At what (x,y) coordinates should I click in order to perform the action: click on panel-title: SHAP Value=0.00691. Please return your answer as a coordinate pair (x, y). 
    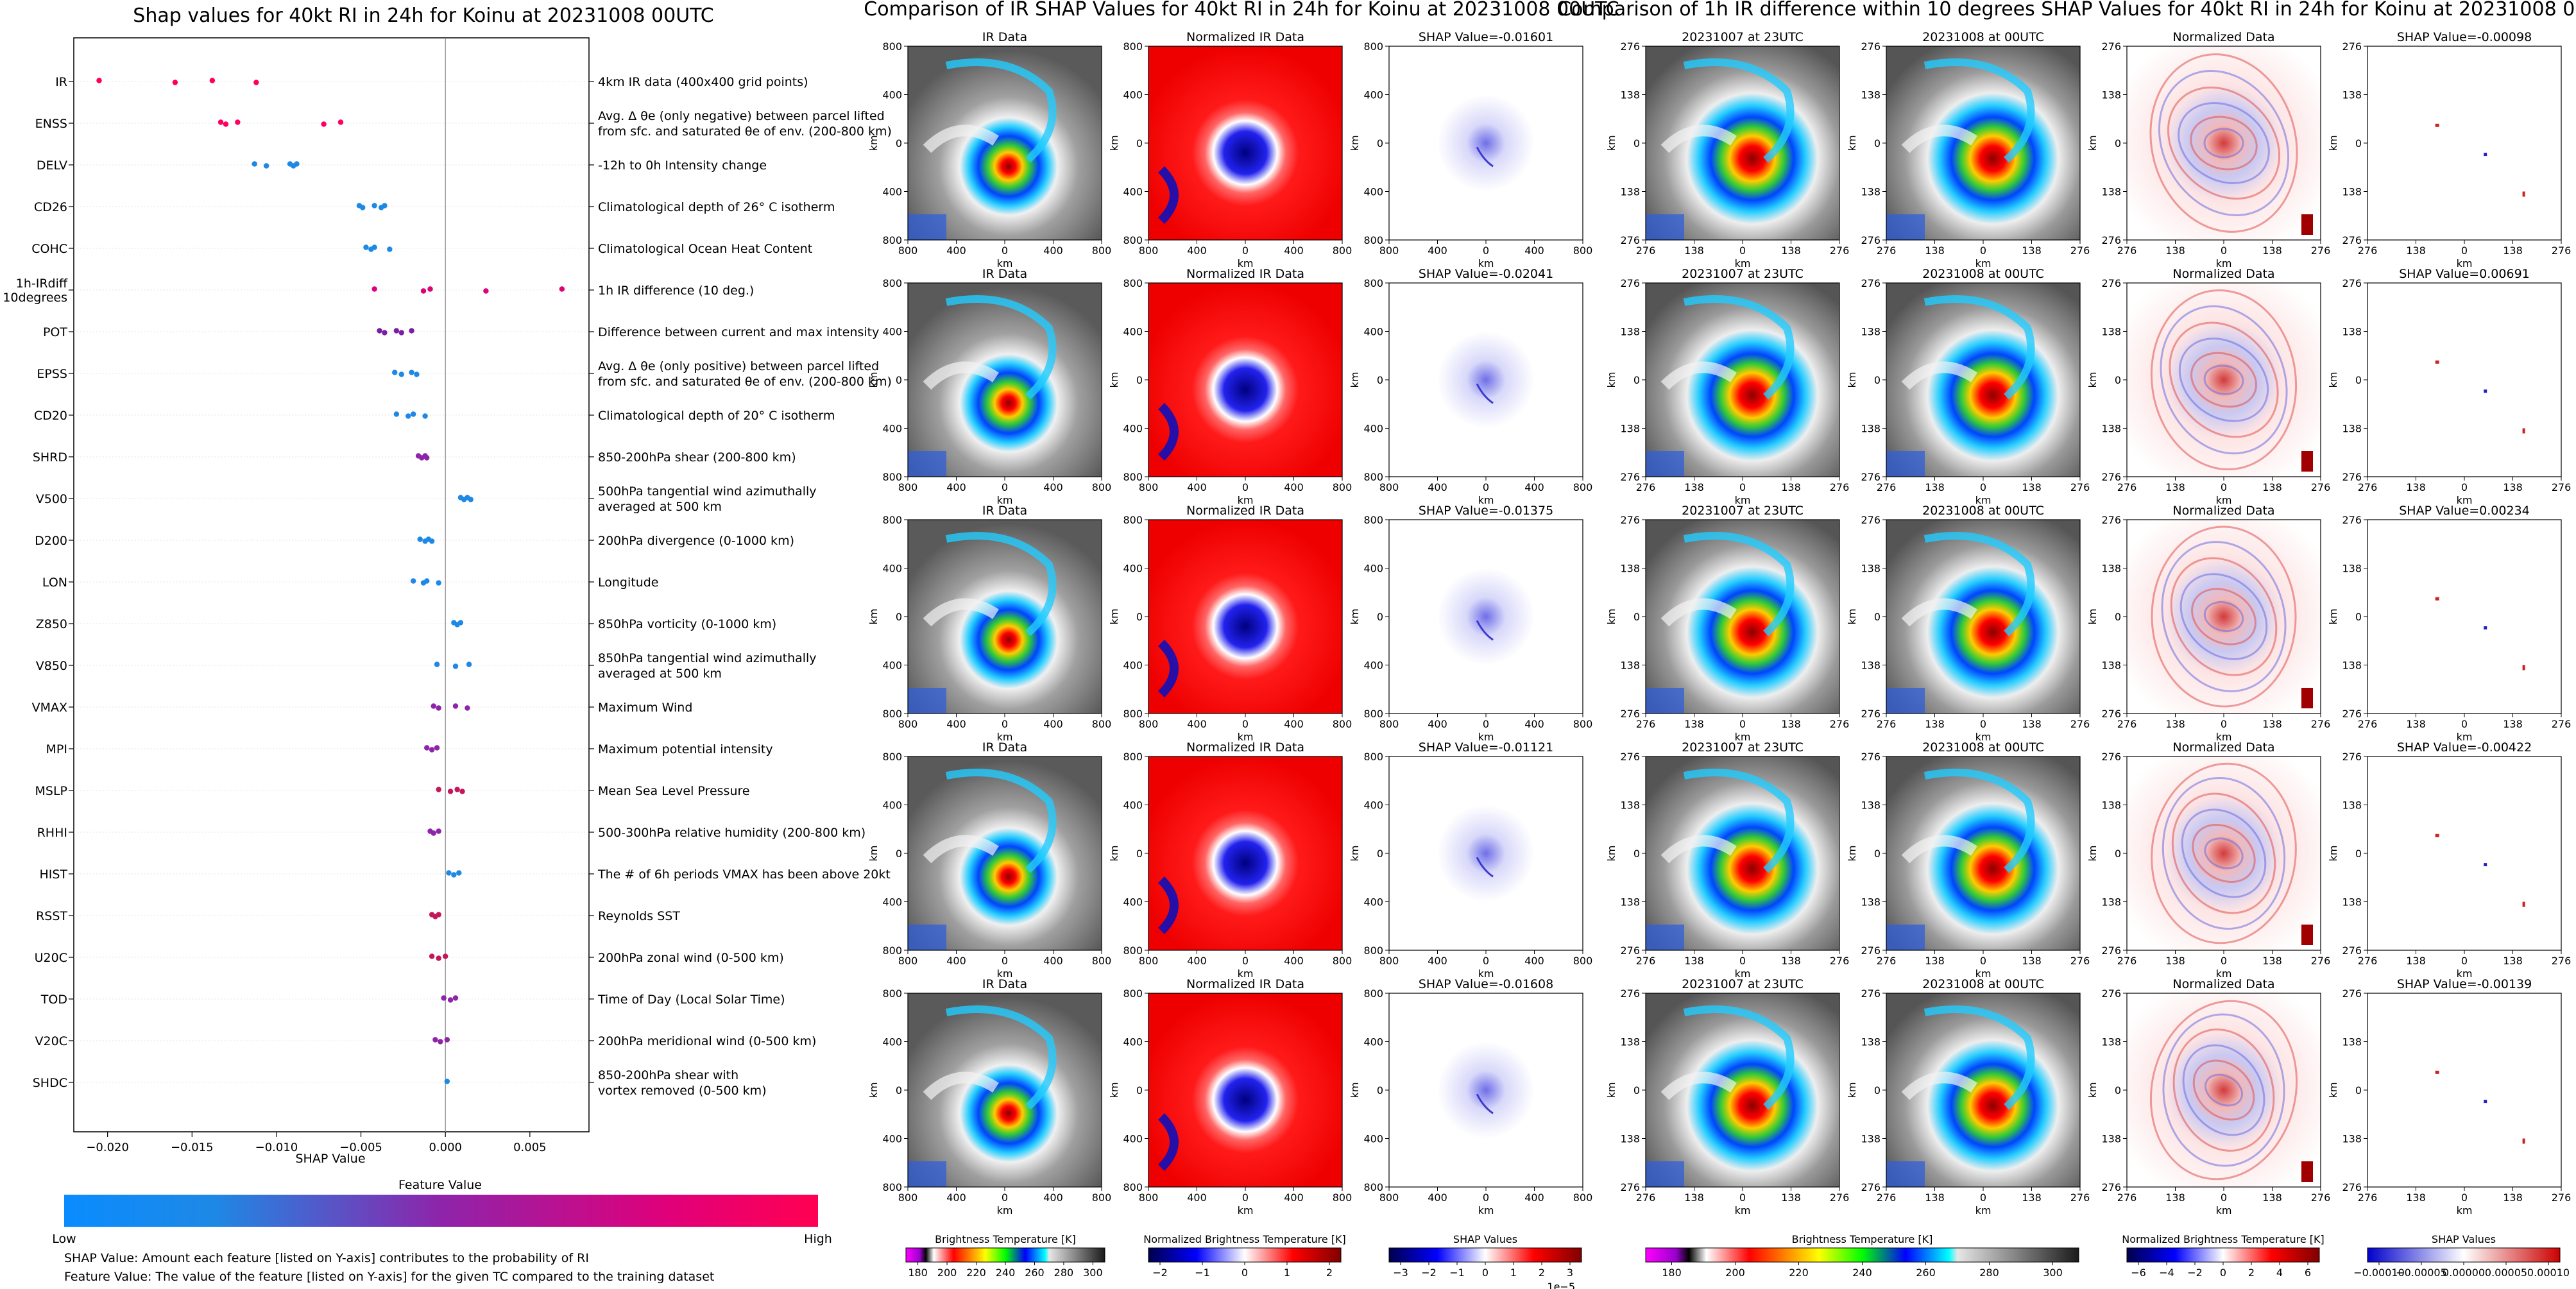
    Looking at the image, I should click on (2464, 274).